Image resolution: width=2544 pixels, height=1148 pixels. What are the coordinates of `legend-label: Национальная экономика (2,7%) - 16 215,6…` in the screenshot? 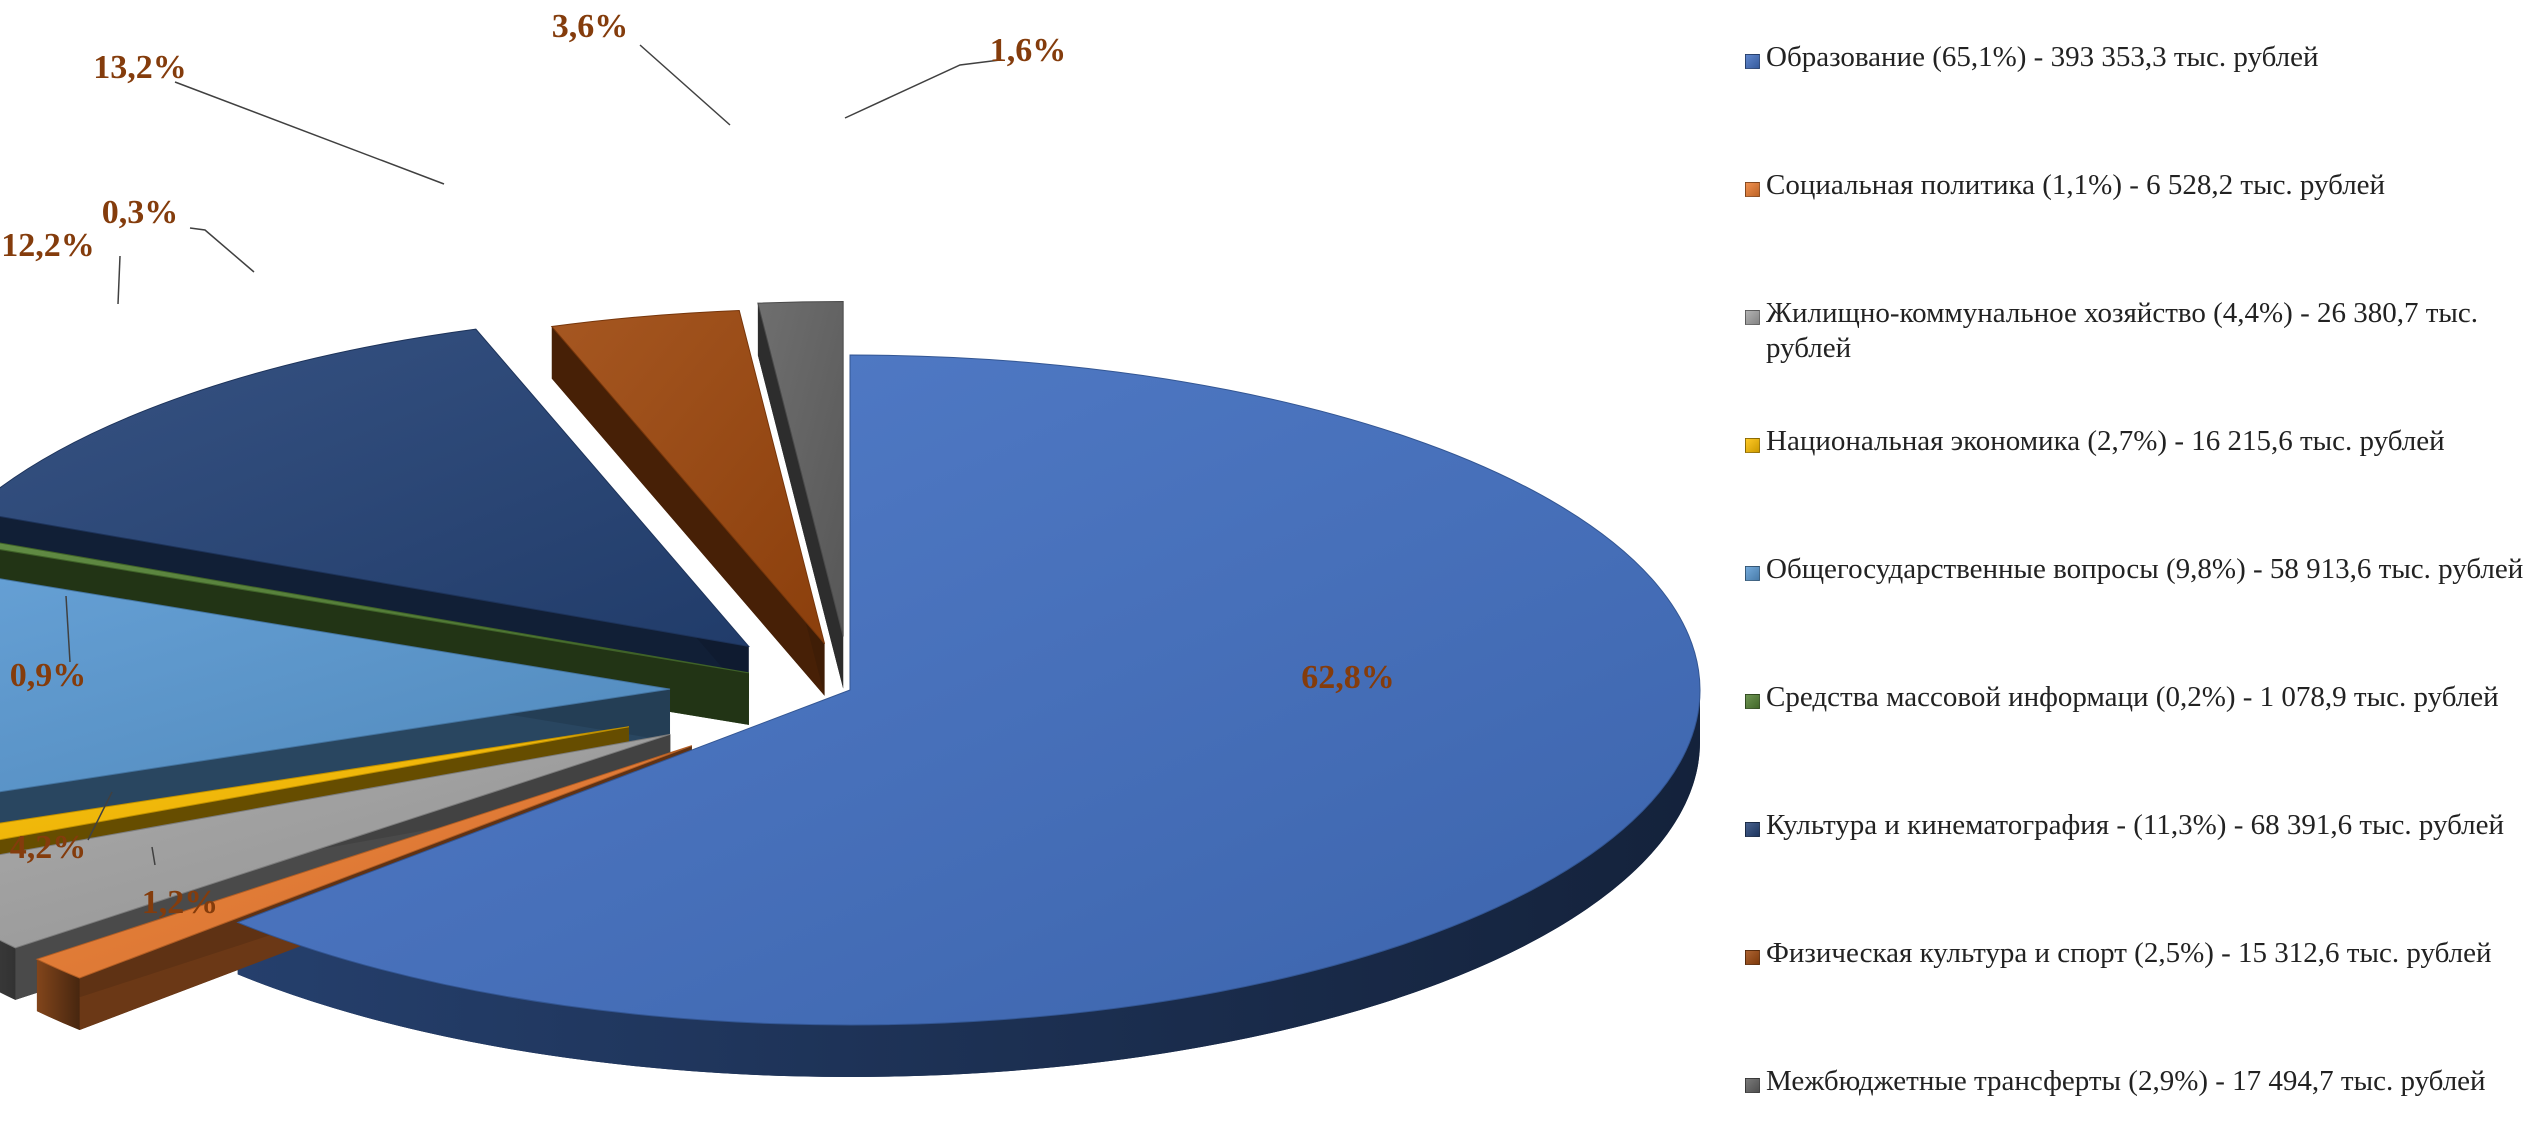 It's located at (2105, 441).